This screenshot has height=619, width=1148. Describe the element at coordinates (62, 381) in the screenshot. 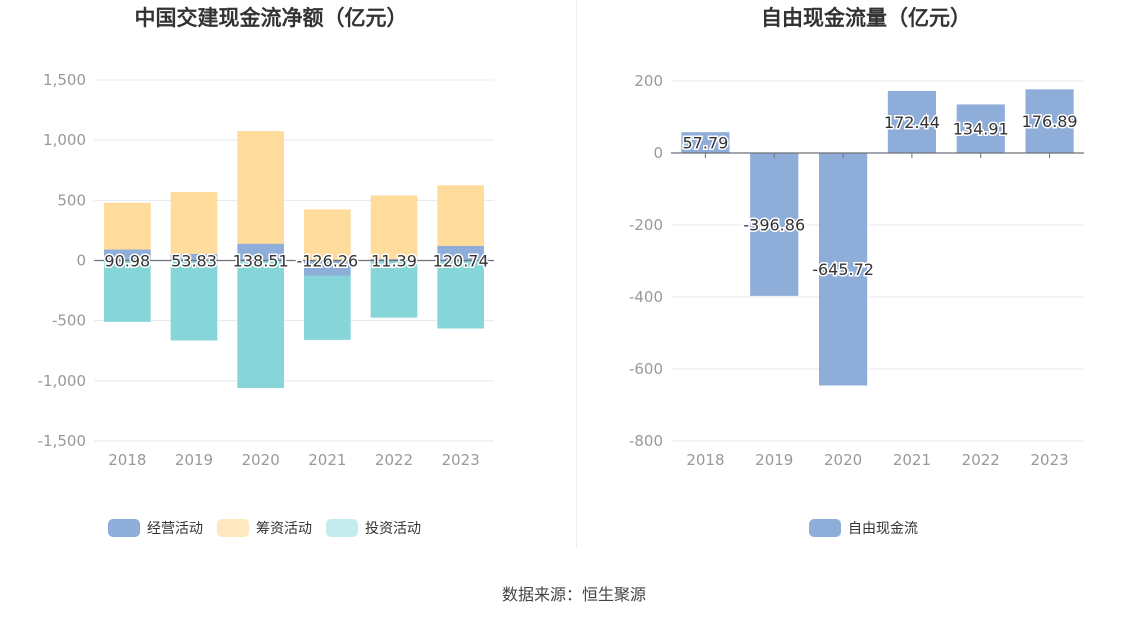

I see `y-tick-label: -1,000` at that location.